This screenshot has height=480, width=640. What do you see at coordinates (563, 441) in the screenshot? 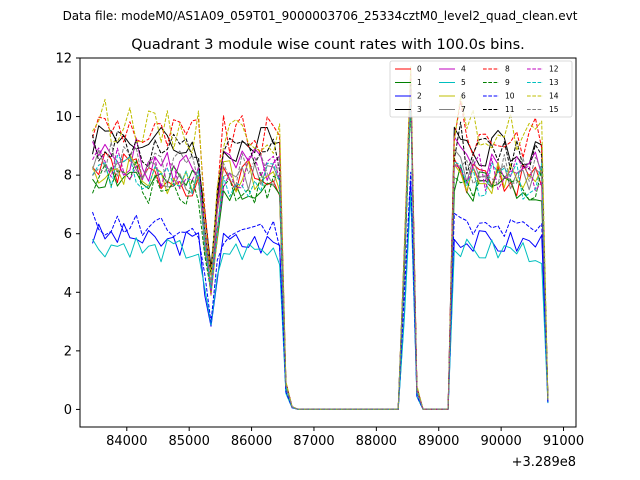
I see `x-tick-label: 91000` at bounding box center [563, 441].